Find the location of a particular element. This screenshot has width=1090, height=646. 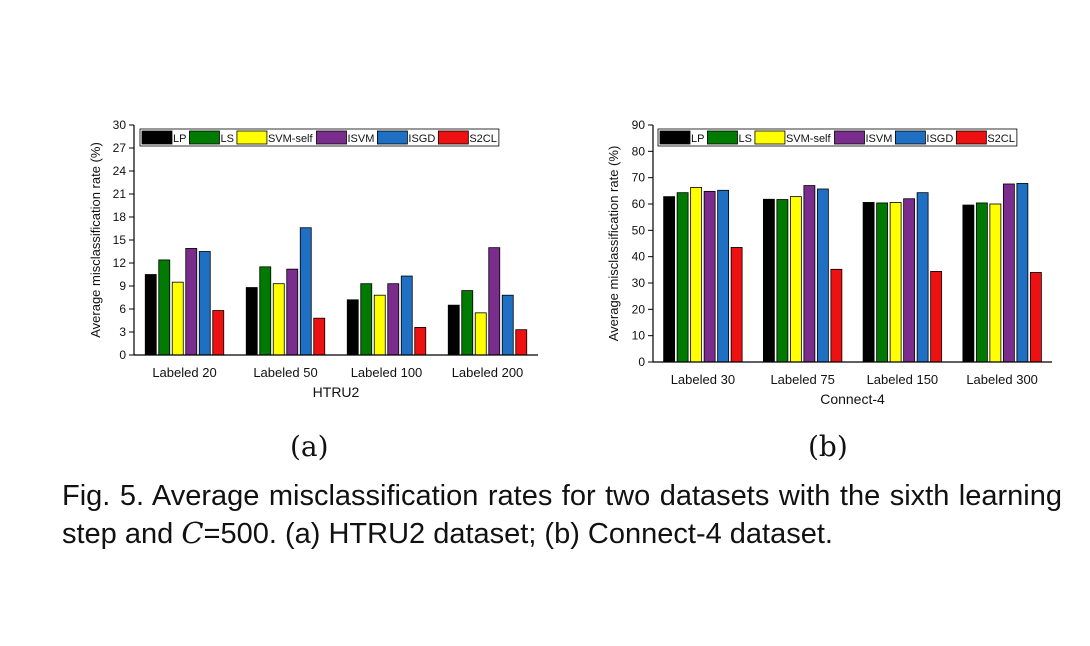

subfigure-label-a: (a) is located at coordinates (309, 446).